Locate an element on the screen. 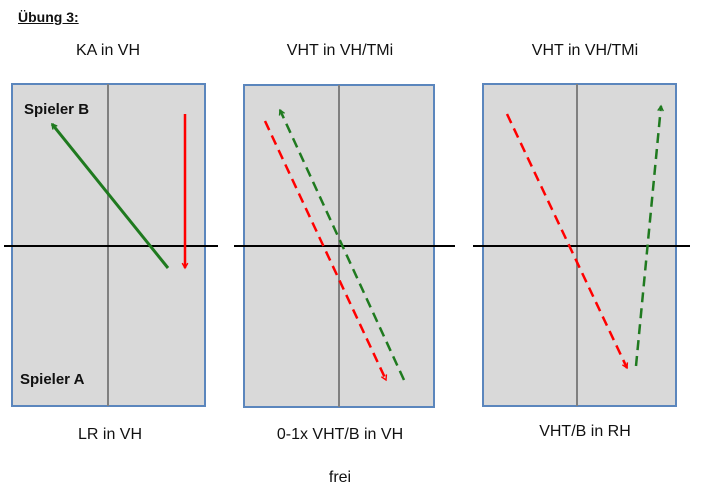  footer-label: frei is located at coordinates (340, 477).